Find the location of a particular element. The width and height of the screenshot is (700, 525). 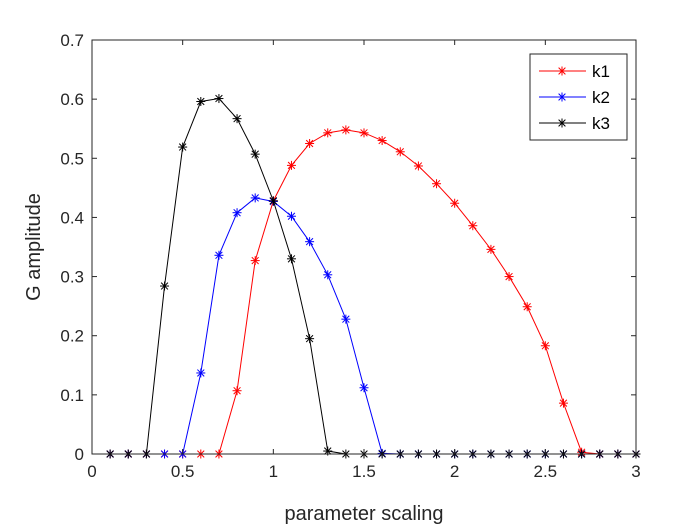

y-tick-label: 0.2 is located at coordinates (72, 336).